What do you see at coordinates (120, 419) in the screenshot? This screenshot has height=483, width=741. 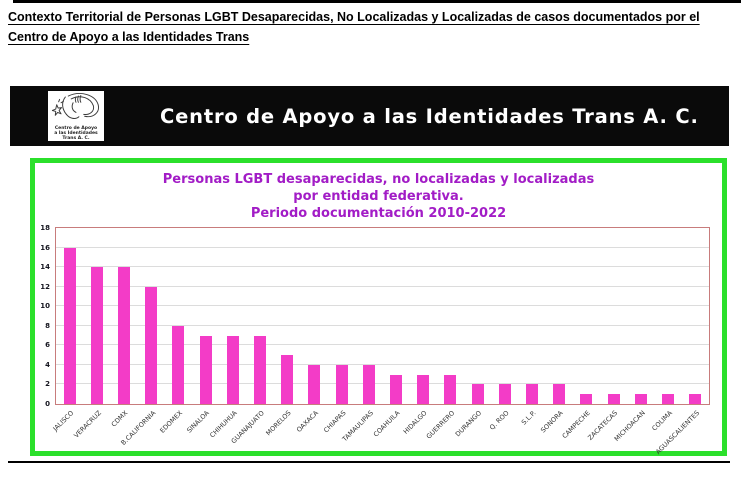 I see `x-axis-label: CDMX` at bounding box center [120, 419].